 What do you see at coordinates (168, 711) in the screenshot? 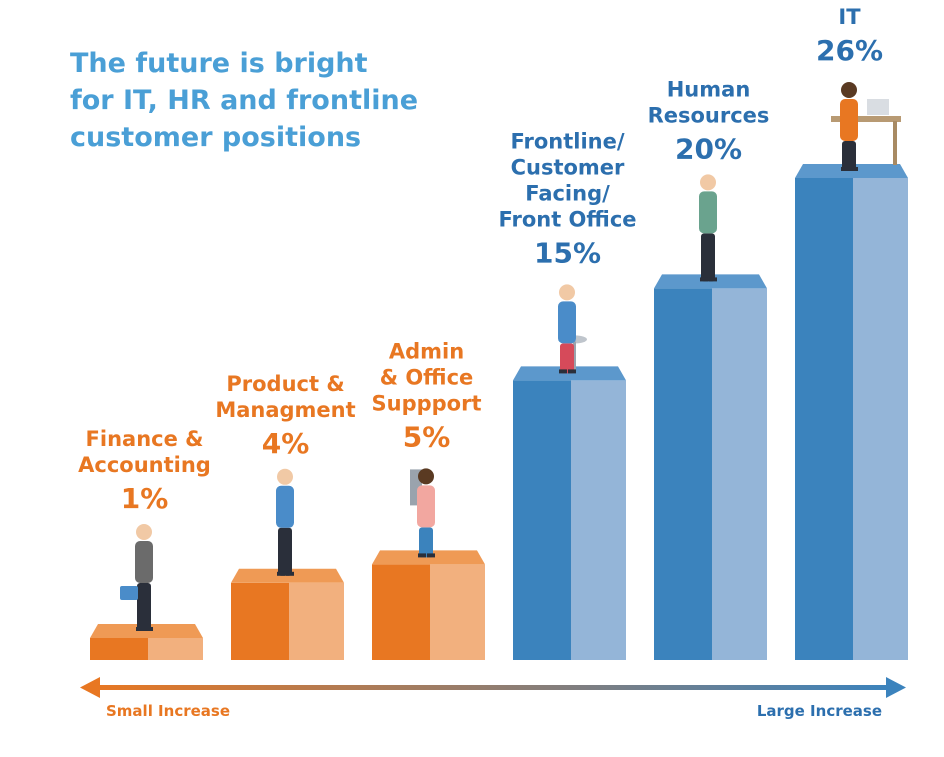
I see `axis-label-small: Small Increase` at bounding box center [168, 711].